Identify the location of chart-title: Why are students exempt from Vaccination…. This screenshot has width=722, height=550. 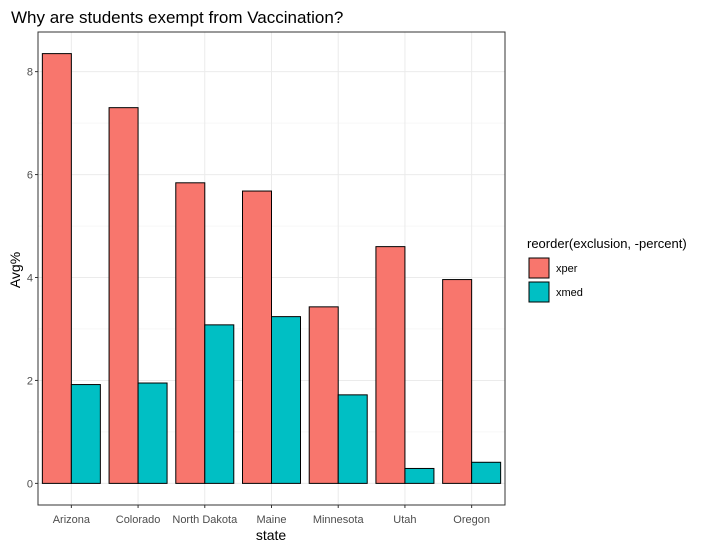
(177, 17).